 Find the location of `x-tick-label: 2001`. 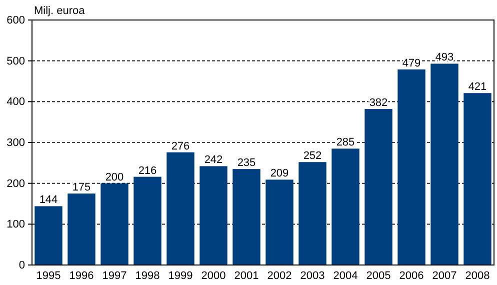

x-tick-label: 2001 is located at coordinates (246, 276).